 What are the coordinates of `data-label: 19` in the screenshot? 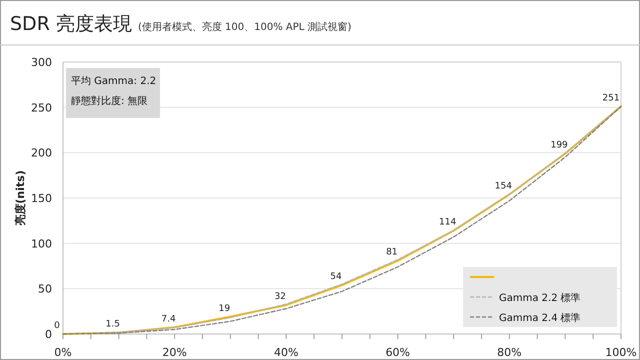 It's located at (224, 309).